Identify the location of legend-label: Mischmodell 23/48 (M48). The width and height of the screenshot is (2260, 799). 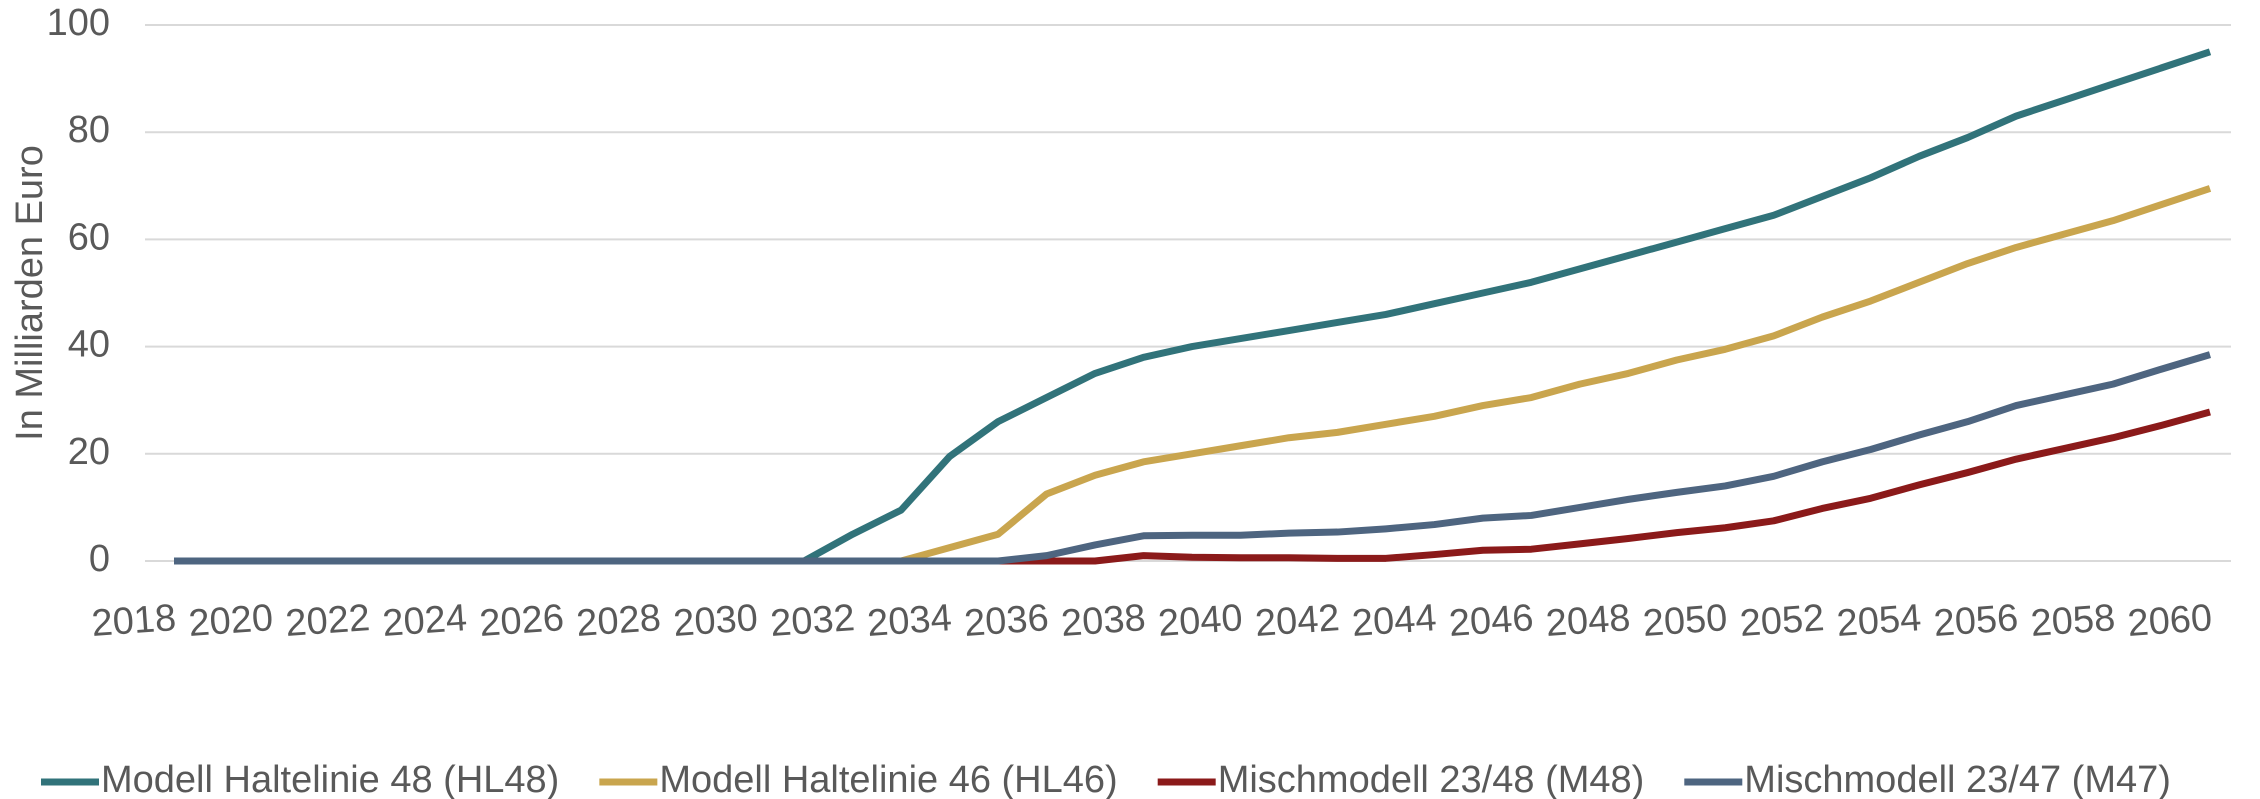
(1431, 779).